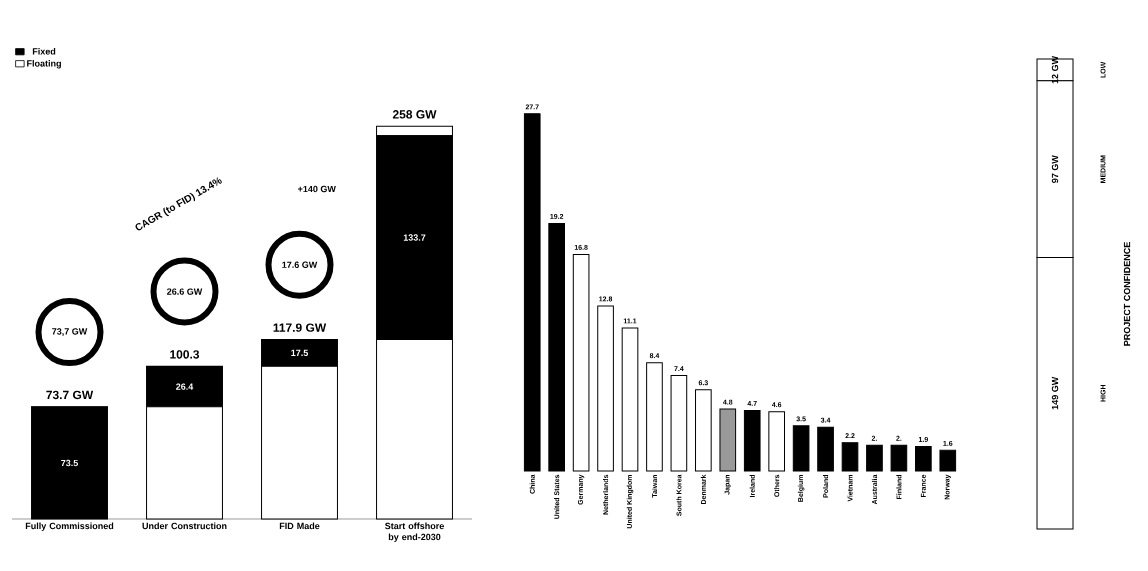 The height and width of the screenshot is (571, 1148). I want to click on total-label: 73.7 GW, so click(70, 395).